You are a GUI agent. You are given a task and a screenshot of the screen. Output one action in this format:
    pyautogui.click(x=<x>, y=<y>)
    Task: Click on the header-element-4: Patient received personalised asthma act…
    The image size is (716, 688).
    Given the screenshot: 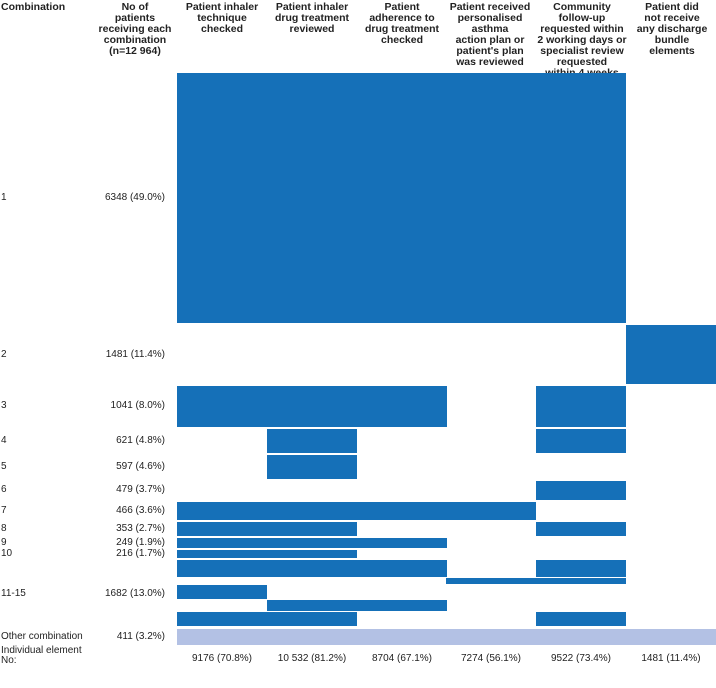 What is the action you would take?
    pyautogui.click(x=490, y=34)
    